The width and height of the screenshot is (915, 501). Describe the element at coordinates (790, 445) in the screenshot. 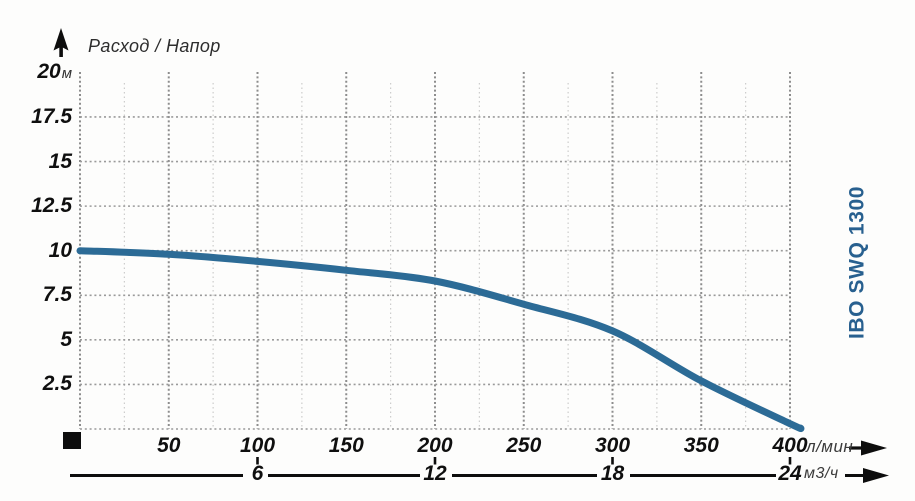

I see `x-axis-label-400: 400` at that location.